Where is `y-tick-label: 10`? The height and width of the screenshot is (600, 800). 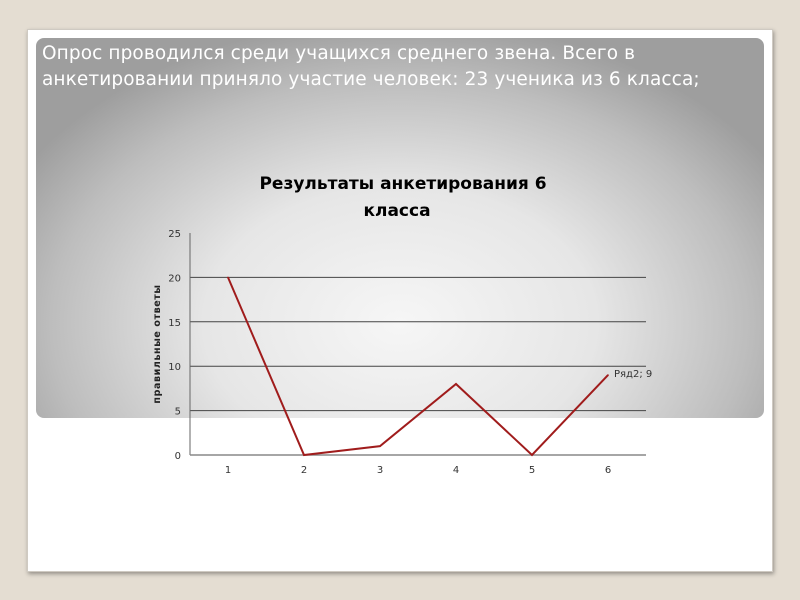 y-tick-label: 10 is located at coordinates (174, 367).